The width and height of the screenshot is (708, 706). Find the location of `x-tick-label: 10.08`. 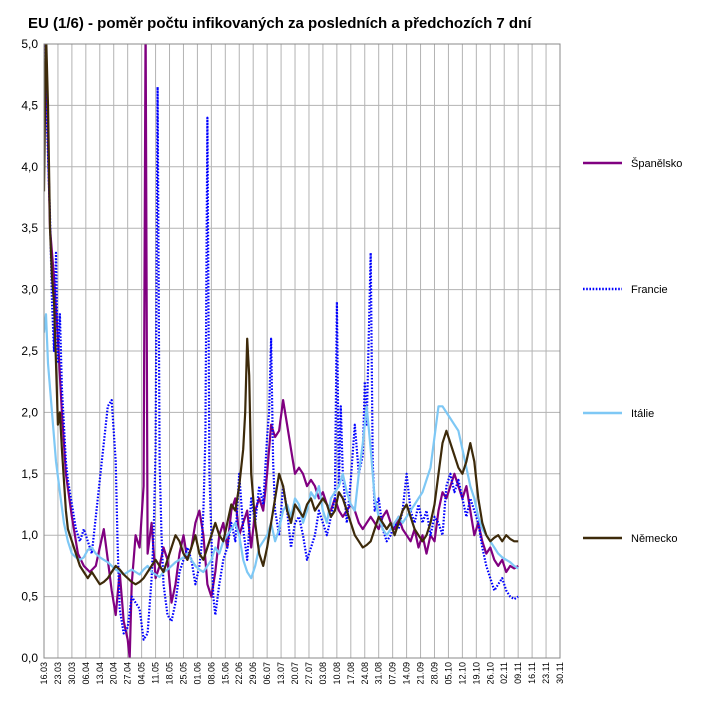

x-tick-label: 10.08 is located at coordinates (337, 673).